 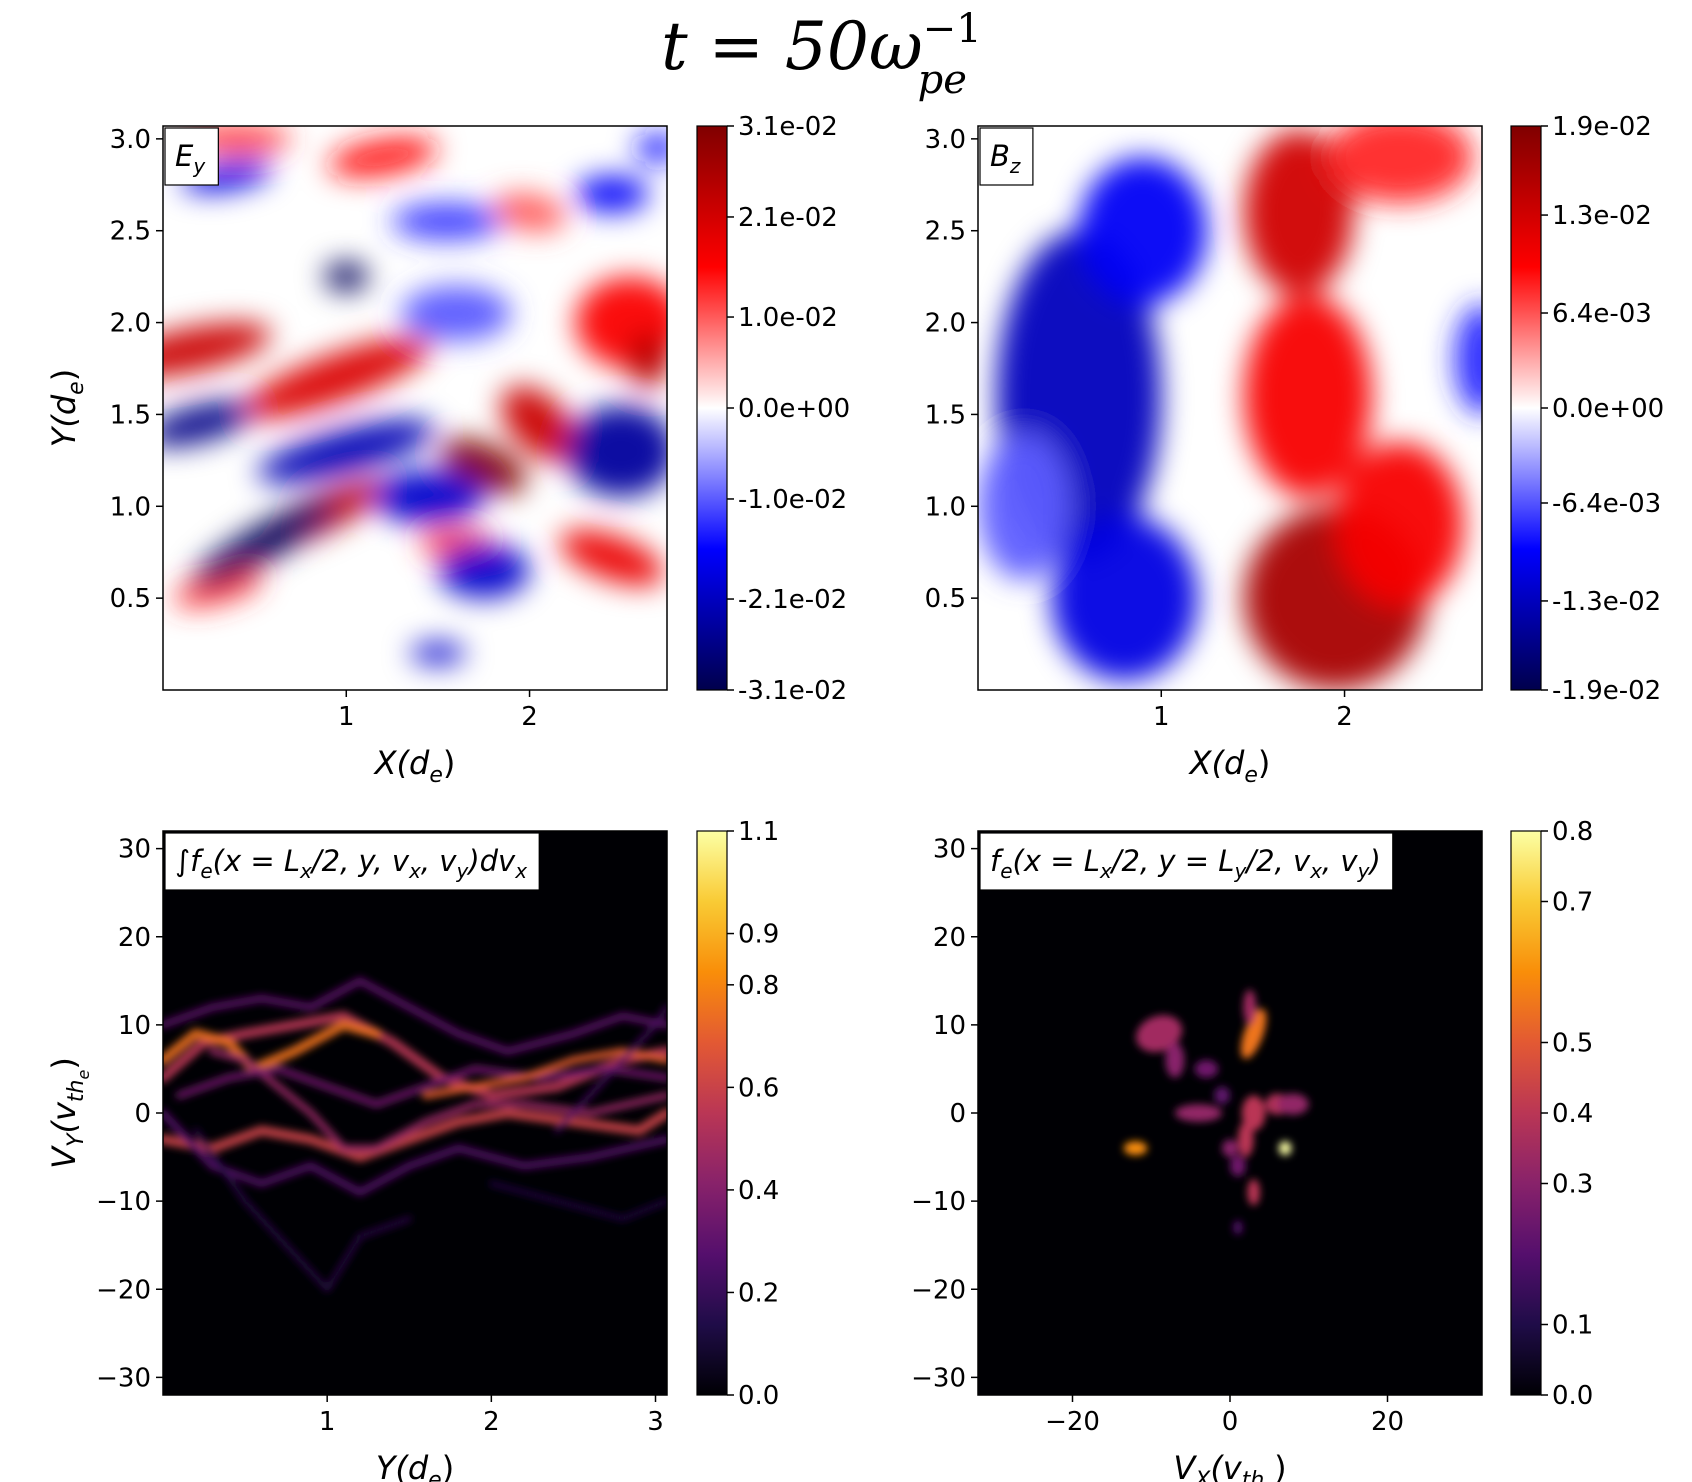 What do you see at coordinates (758, 1396) in the screenshot?
I see `colorbar-tick-label: 0.0` at bounding box center [758, 1396].